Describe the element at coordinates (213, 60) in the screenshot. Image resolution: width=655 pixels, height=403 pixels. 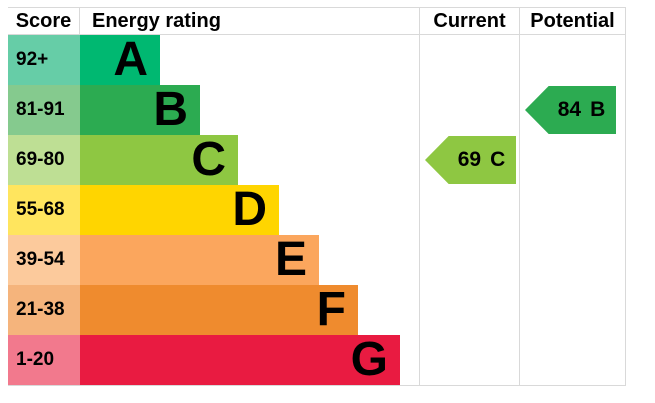
I see `band-row-a: 92+ A` at that location.